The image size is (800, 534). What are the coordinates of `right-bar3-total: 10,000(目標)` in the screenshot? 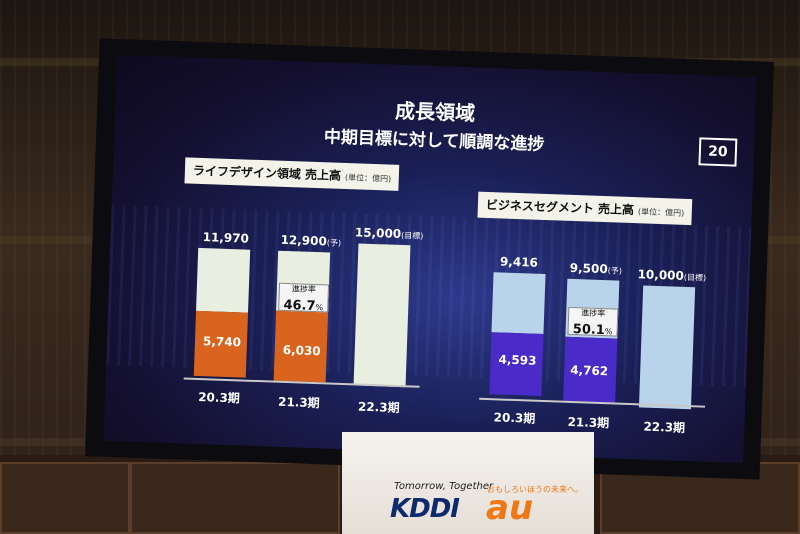 It's located at (672, 275).